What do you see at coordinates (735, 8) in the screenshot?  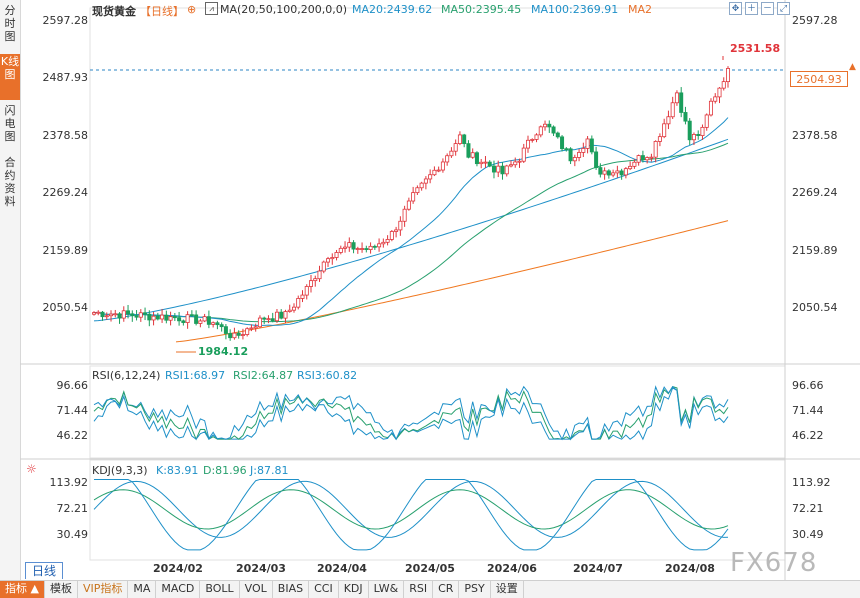 I see `zoom-icon: ✥` at bounding box center [735, 8].